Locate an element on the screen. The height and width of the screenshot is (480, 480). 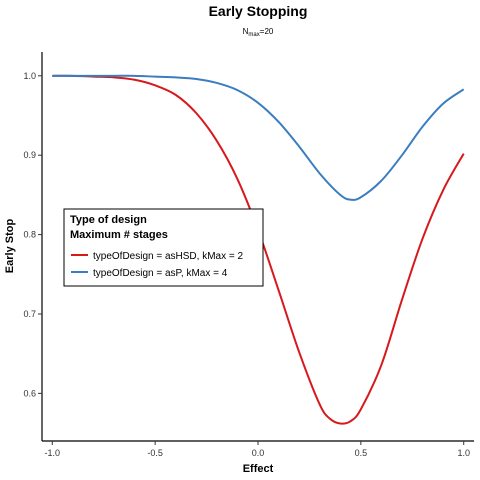
legend-title-line-2: Maximum # stages is located at coordinates (119, 235).